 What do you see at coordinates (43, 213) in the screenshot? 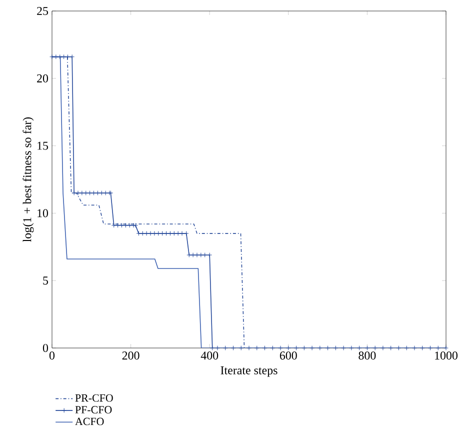
I see `y-tick-label: 10` at bounding box center [43, 213].